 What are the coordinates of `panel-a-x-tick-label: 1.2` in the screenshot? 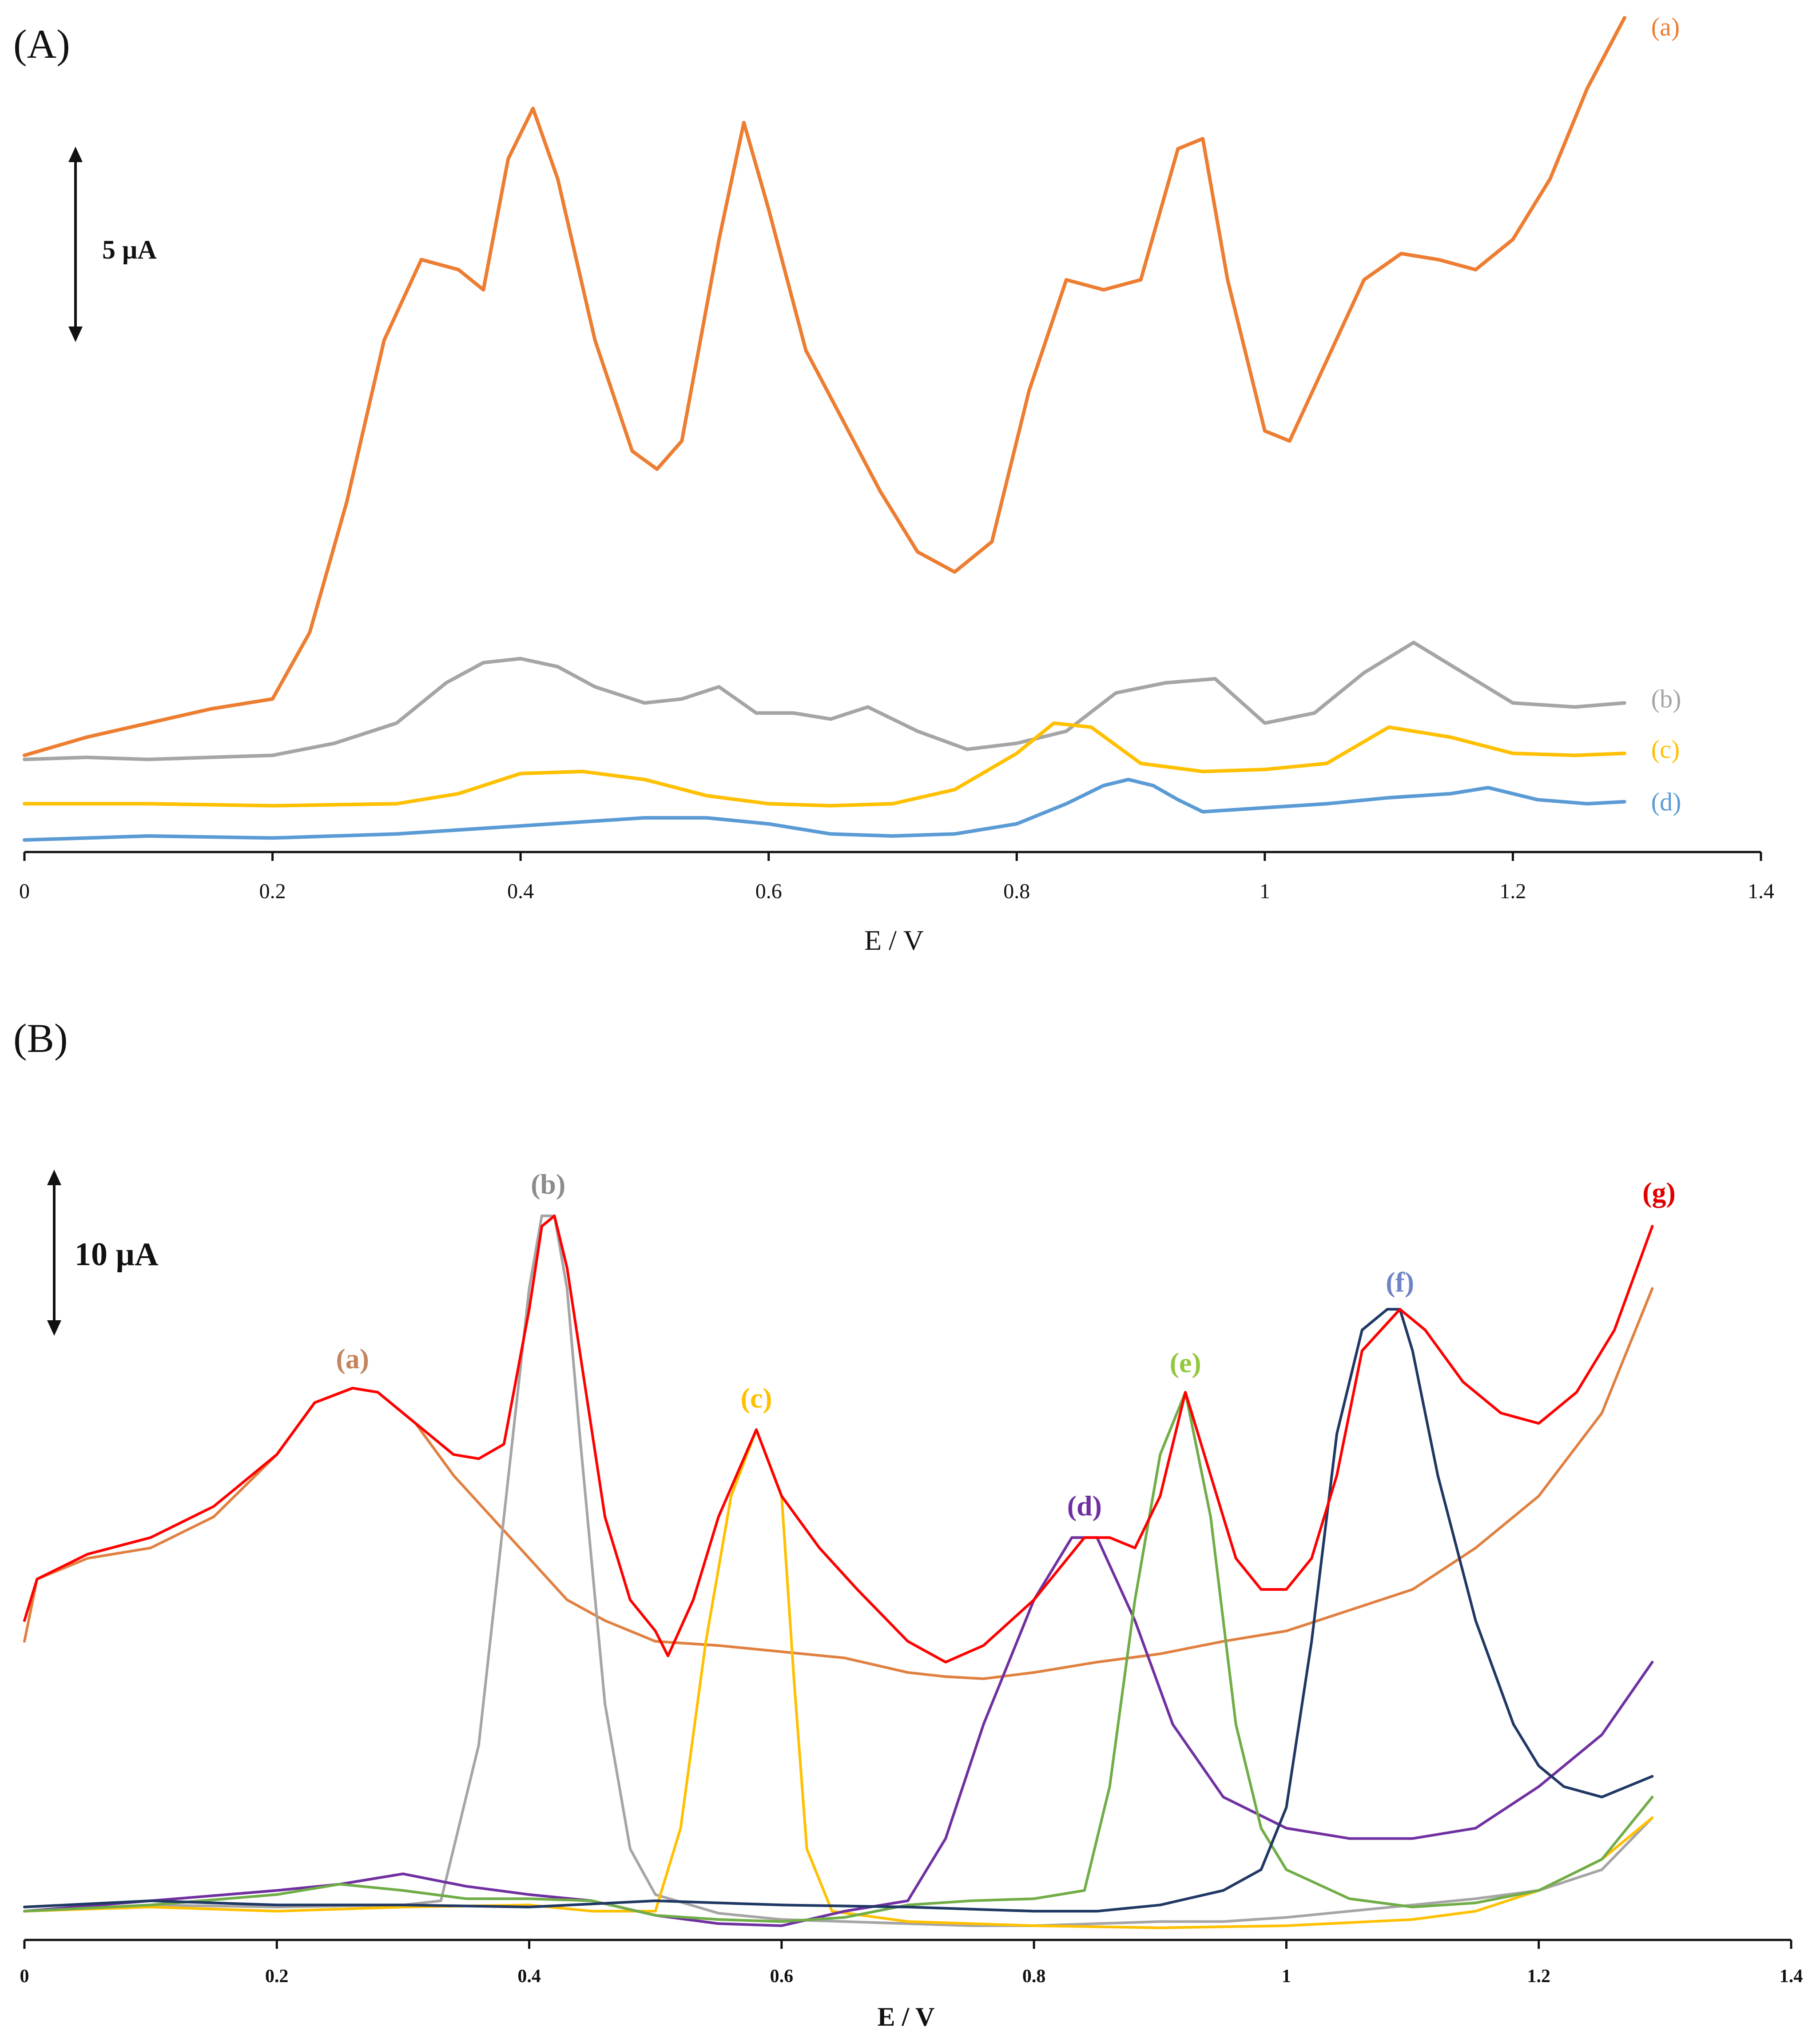 It's located at (1512, 891).